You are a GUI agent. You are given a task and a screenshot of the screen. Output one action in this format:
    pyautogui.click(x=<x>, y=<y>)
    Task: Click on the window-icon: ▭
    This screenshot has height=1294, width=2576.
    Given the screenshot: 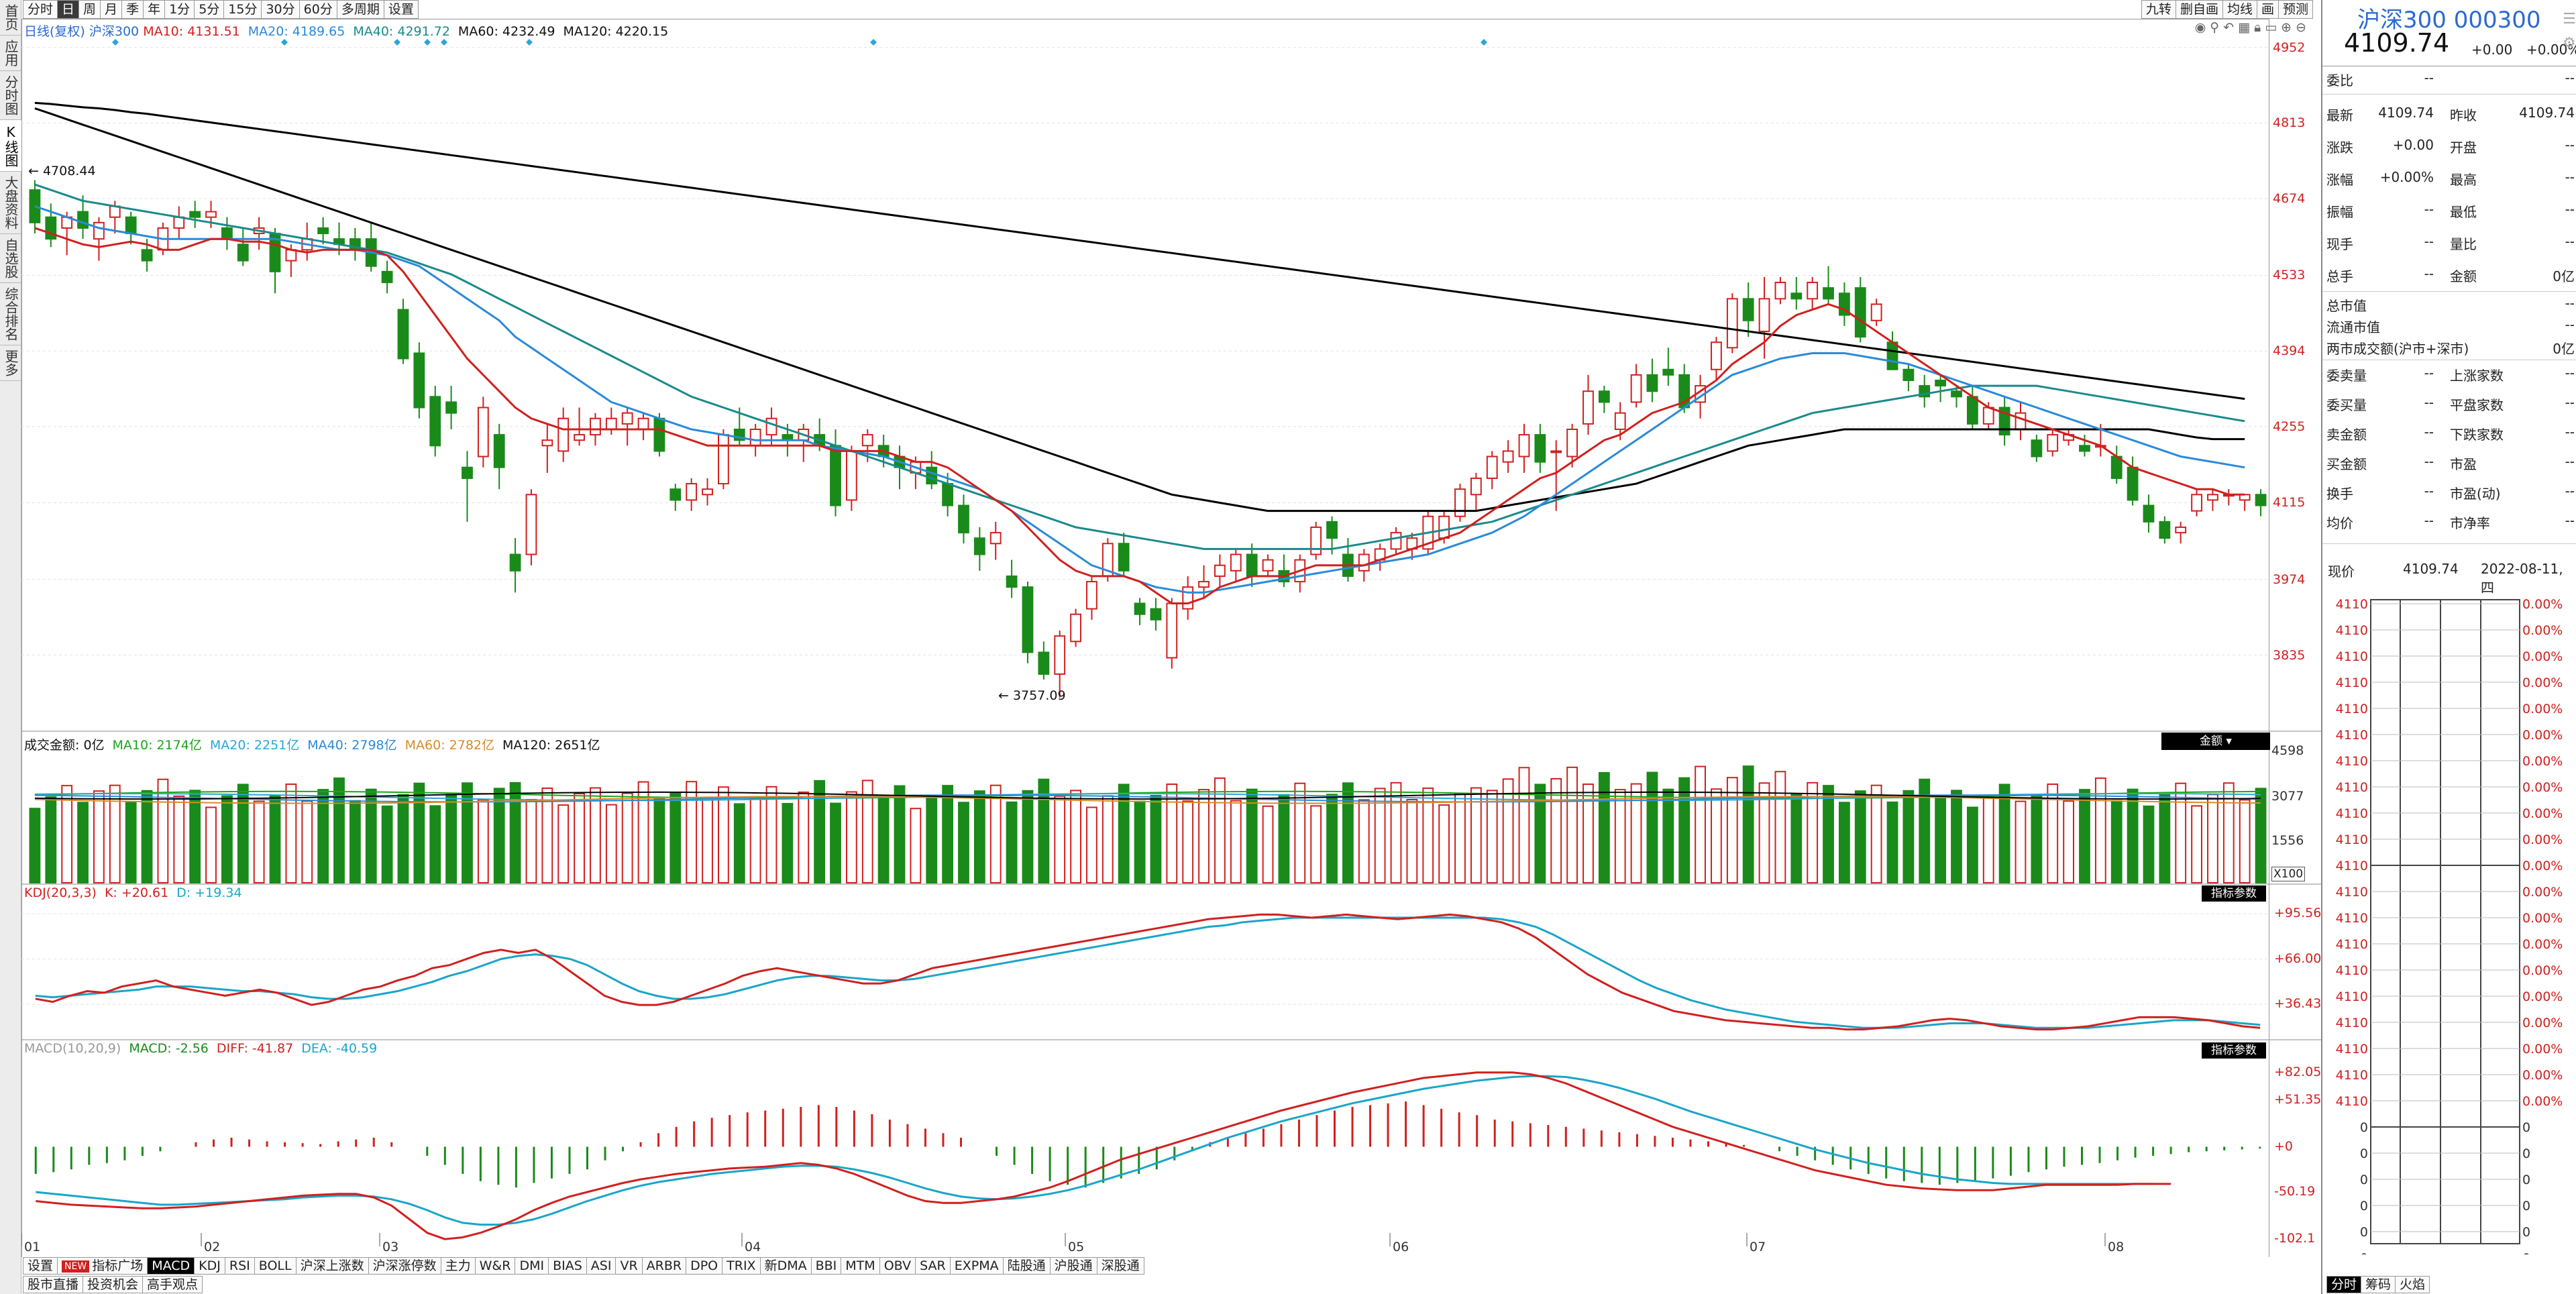 What is the action you would take?
    pyautogui.click(x=2273, y=27)
    